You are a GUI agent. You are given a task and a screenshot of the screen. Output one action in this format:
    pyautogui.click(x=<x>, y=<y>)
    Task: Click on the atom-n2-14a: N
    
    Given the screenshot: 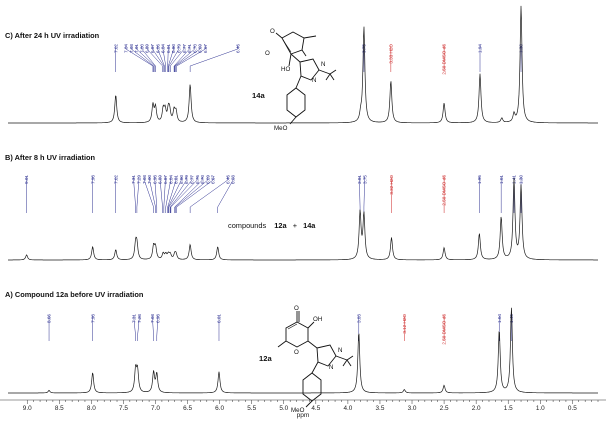 What is the action you would take?
    pyautogui.click(x=314, y=80)
    